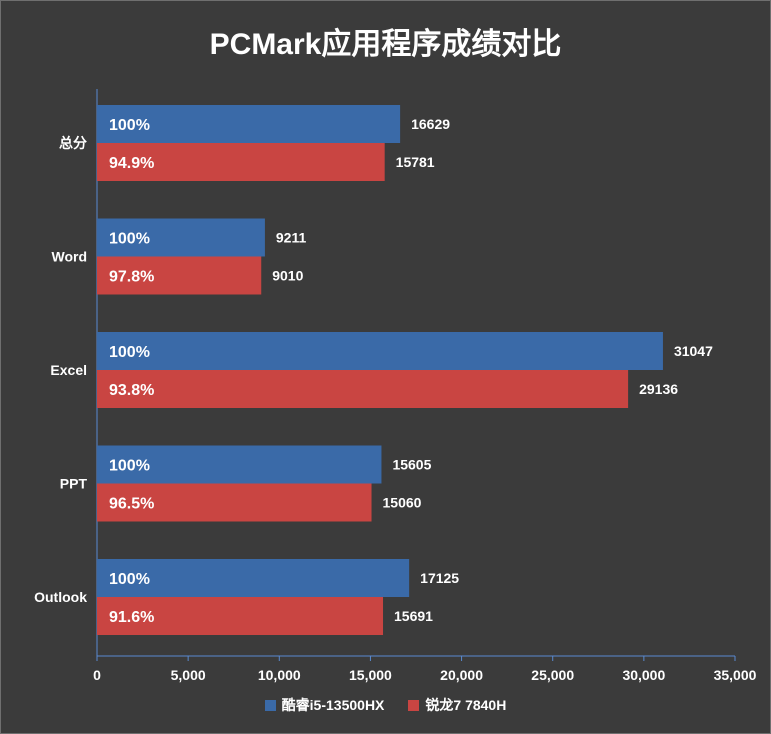 The width and height of the screenshot is (771, 734). What do you see at coordinates (402, 503) in the screenshot?
I see `bar-value-label: 15060` at bounding box center [402, 503].